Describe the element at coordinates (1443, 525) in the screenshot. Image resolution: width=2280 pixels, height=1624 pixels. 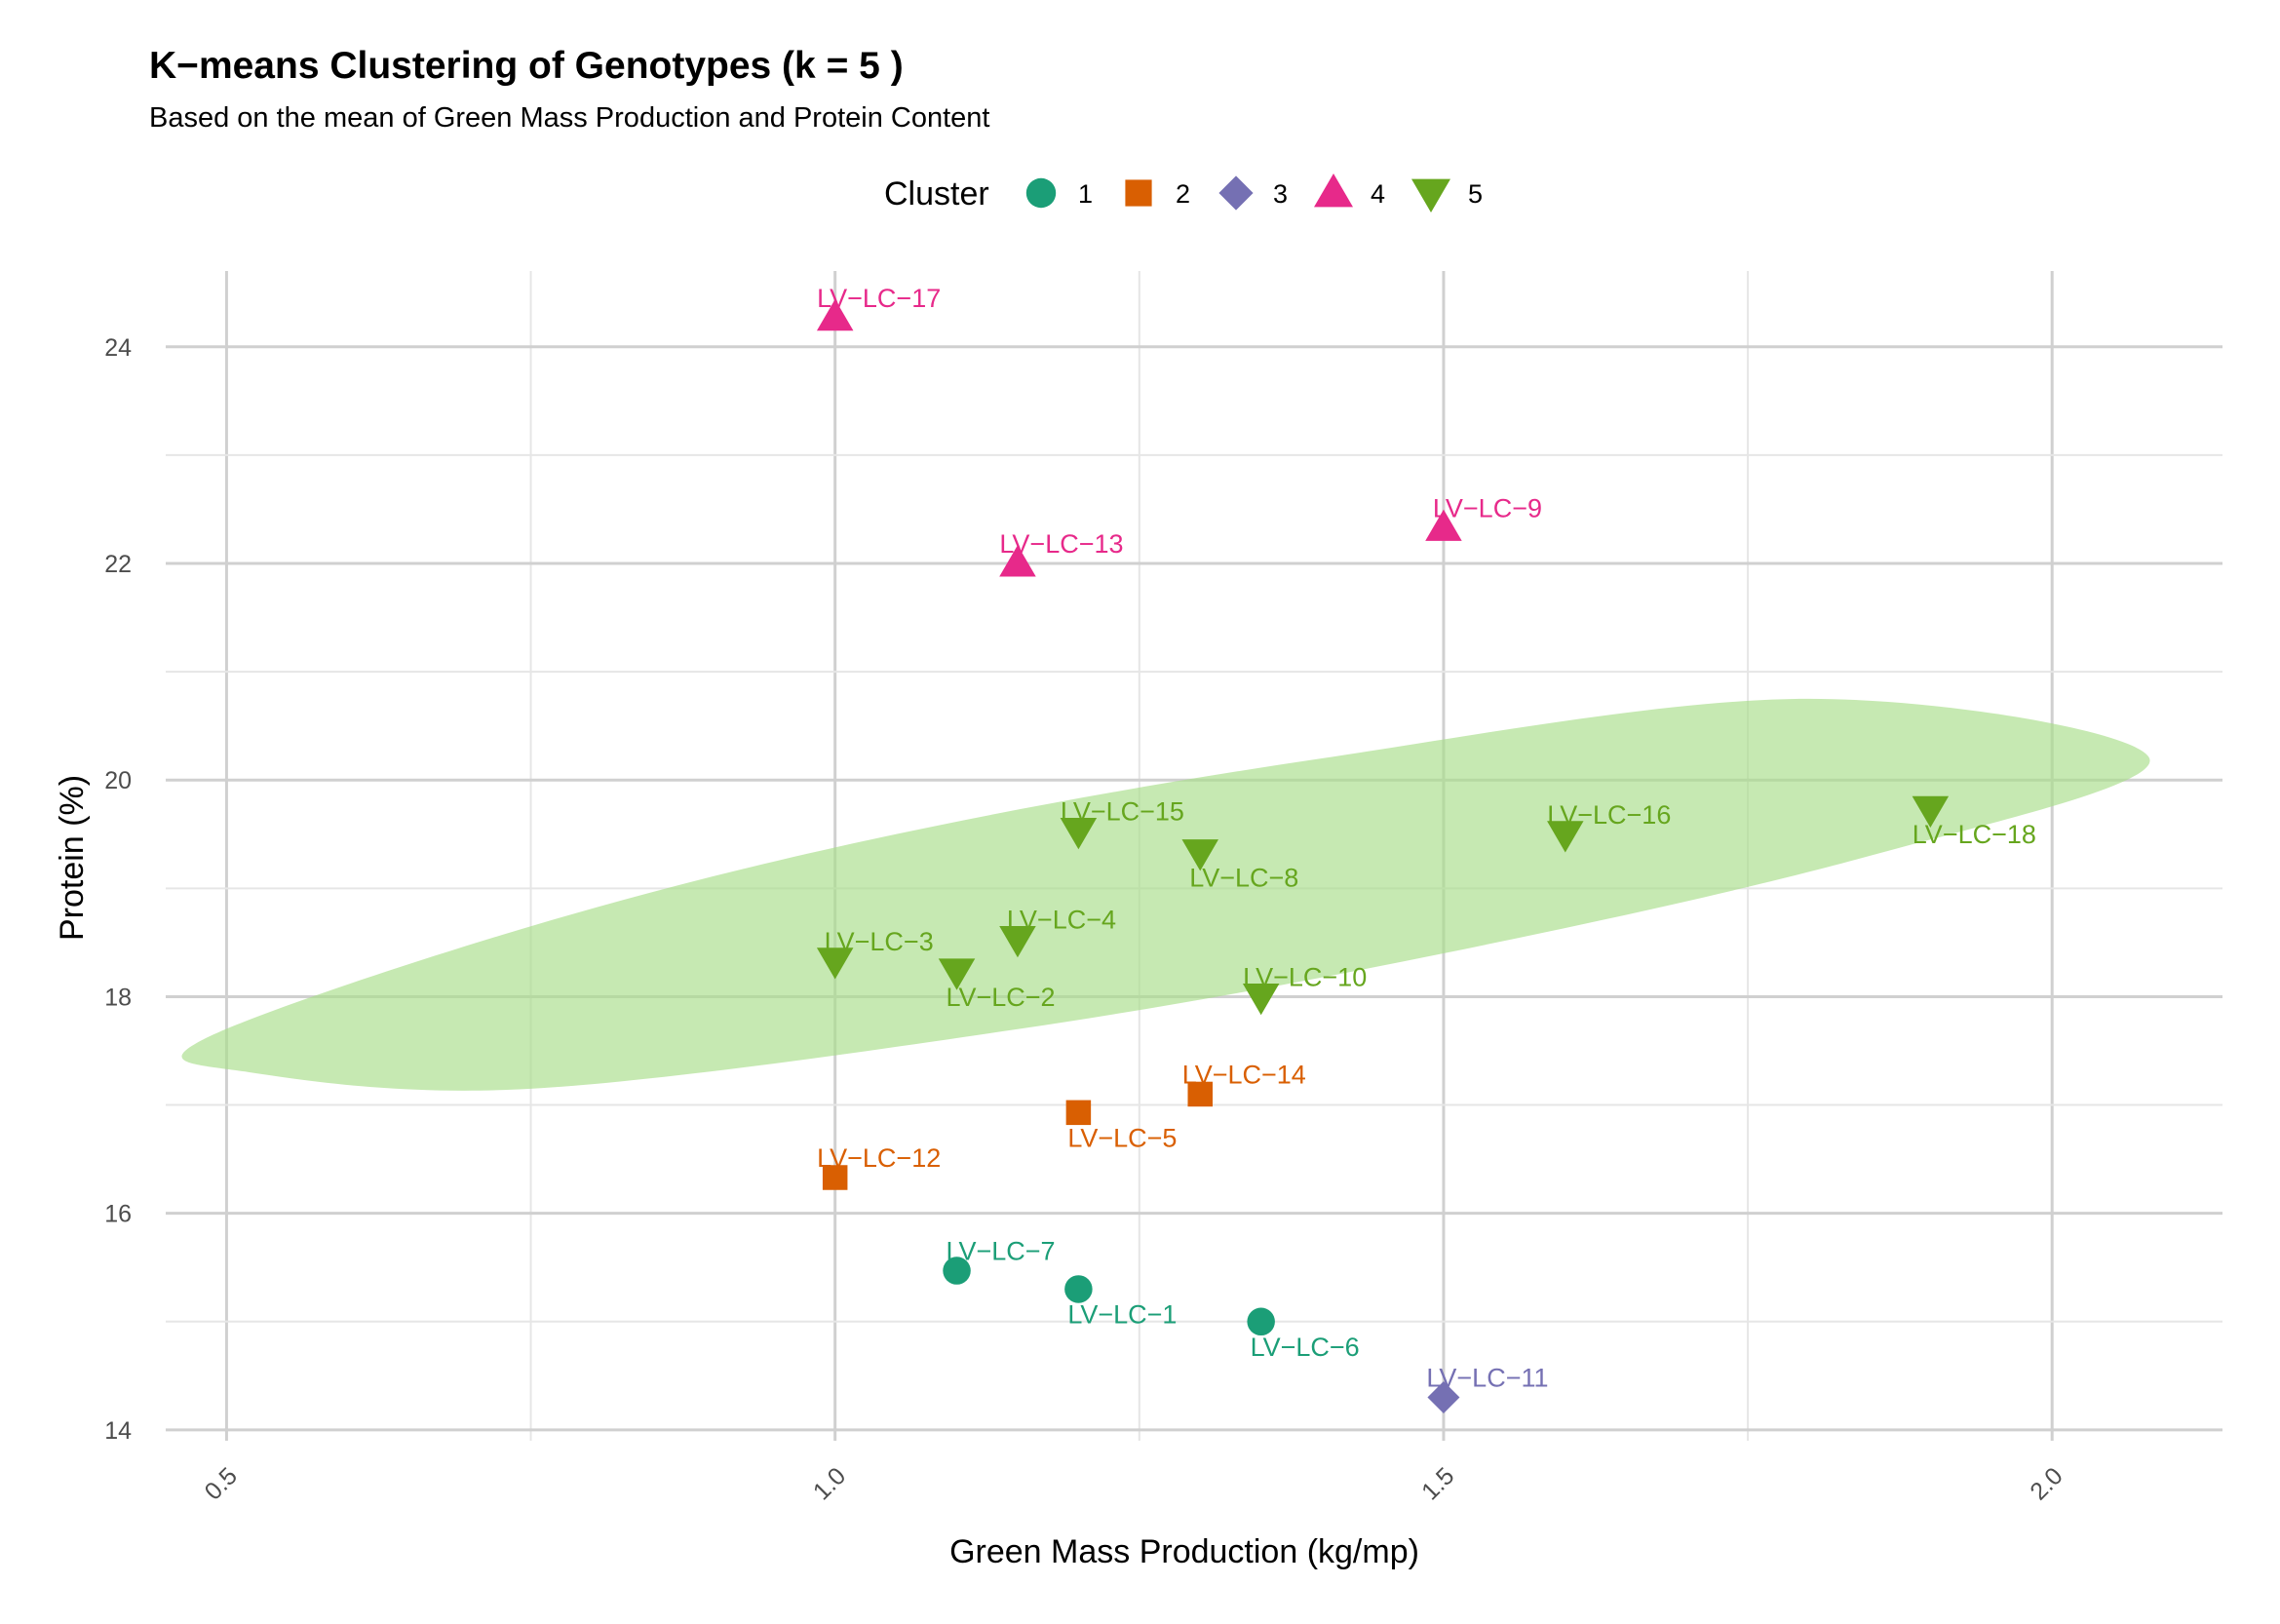
I see `data-point-LV−LC−9` at that location.